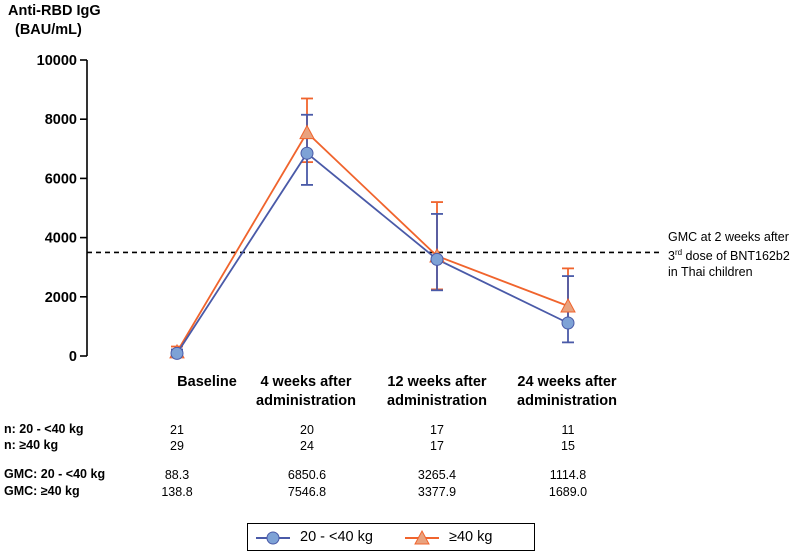 This screenshot has height=555, width=800. I want to click on category-3-line1: 24 weeks after, so click(567, 382).